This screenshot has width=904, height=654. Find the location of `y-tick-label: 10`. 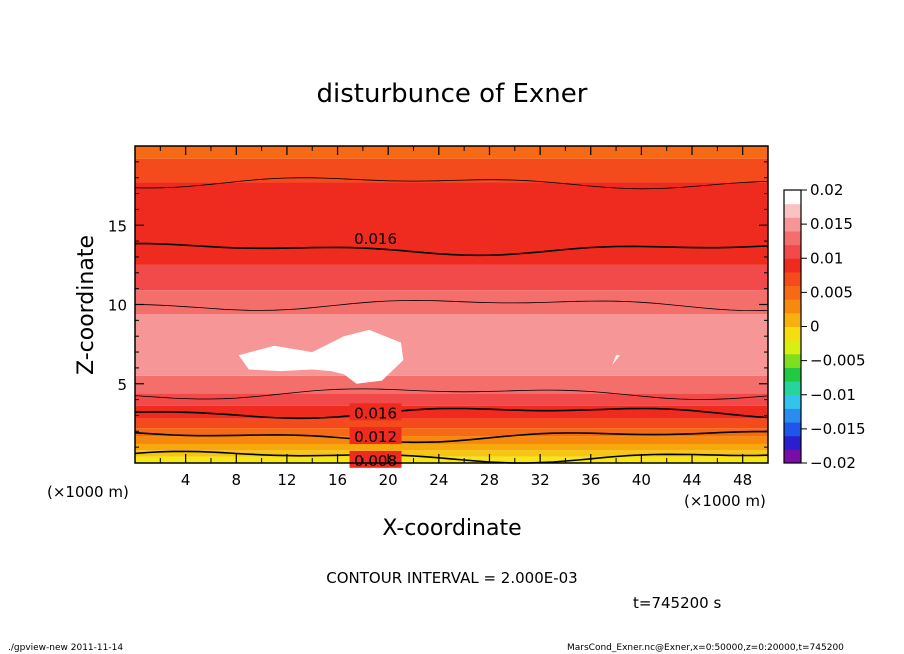

y-tick-label: 10 is located at coordinates (117, 306).